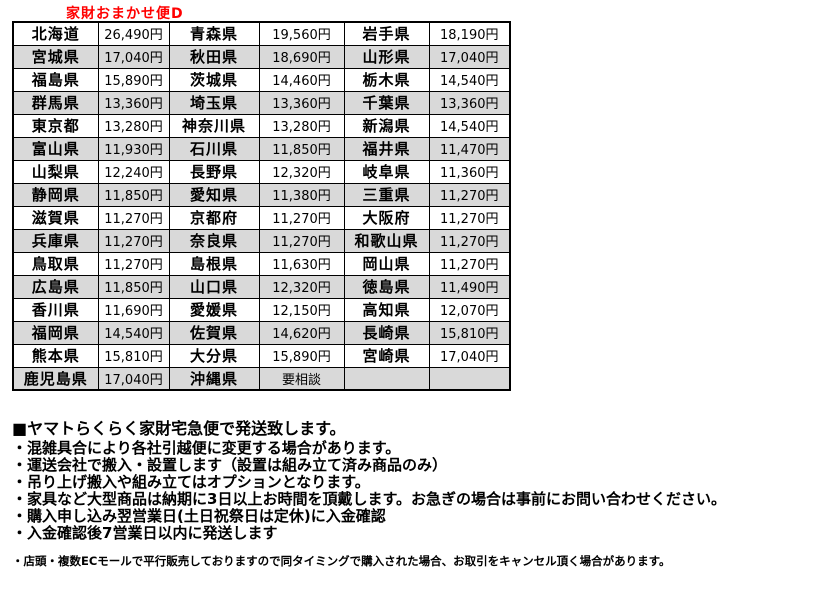  I want to click on prefecture-cell: 沖縄県, so click(214, 378).